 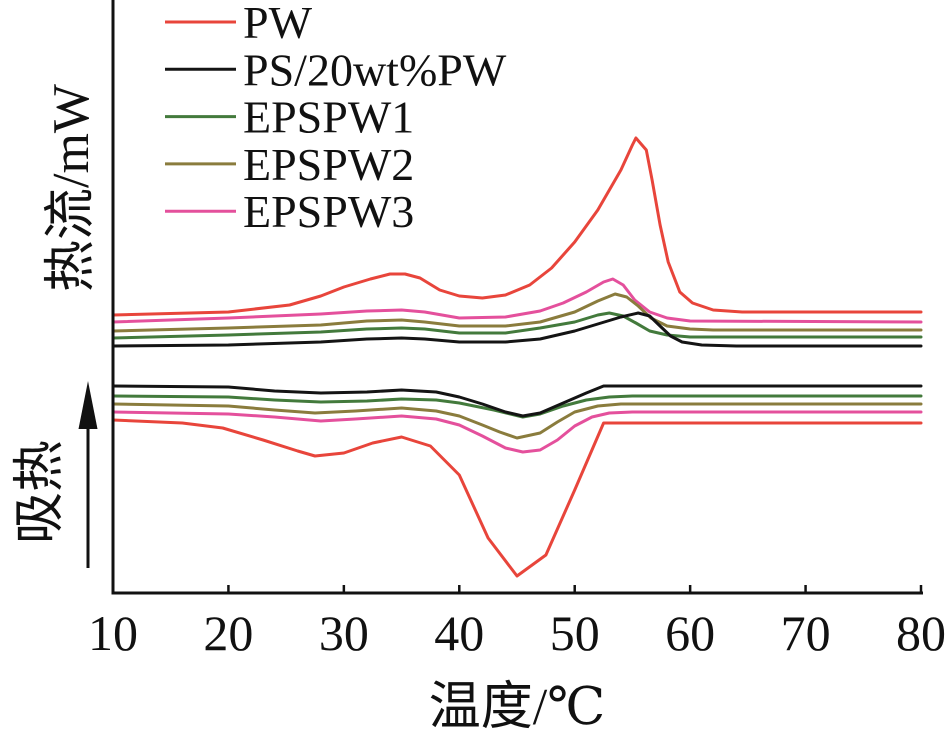 I want to click on x-tick-label: 40, so click(x=459, y=633).